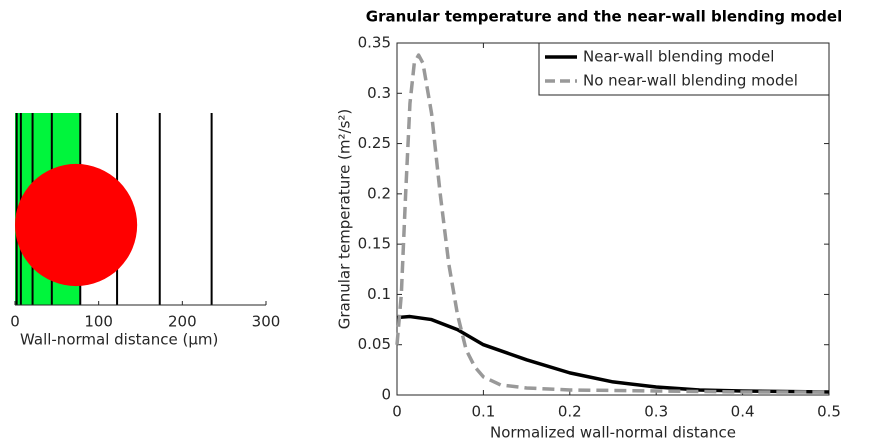 This screenshot has width=893, height=443. I want to click on particle, so click(76, 225).